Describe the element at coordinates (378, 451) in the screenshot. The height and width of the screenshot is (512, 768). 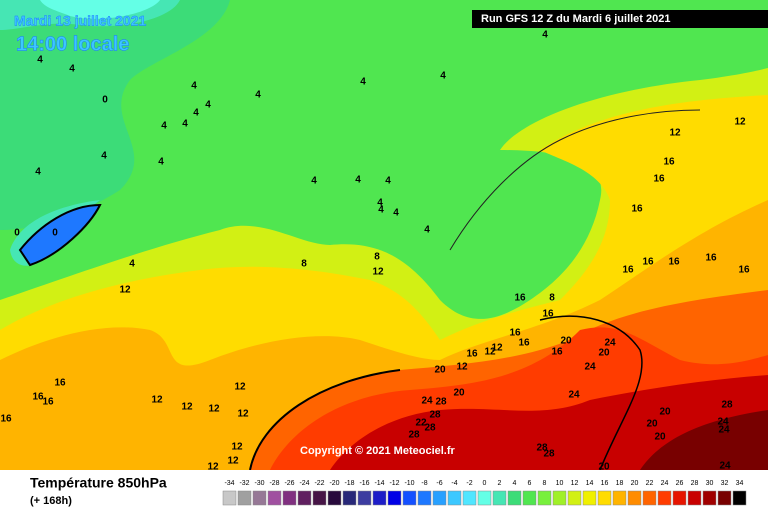
I see `copyright: Copyright © 2021 Meteociel.fr` at that location.